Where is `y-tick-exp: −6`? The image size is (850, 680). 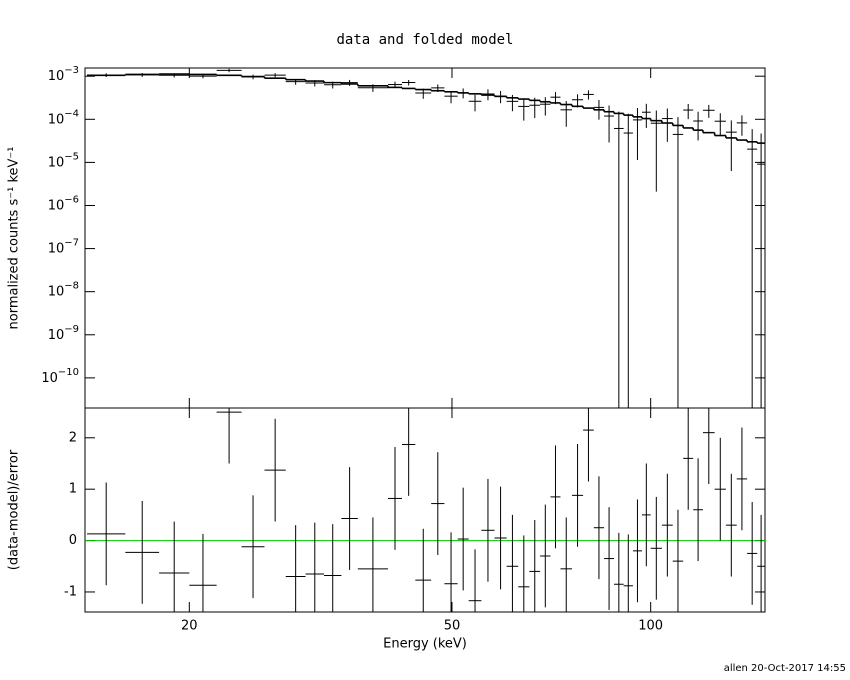
y-tick-exp: −6 is located at coordinates (71, 199).